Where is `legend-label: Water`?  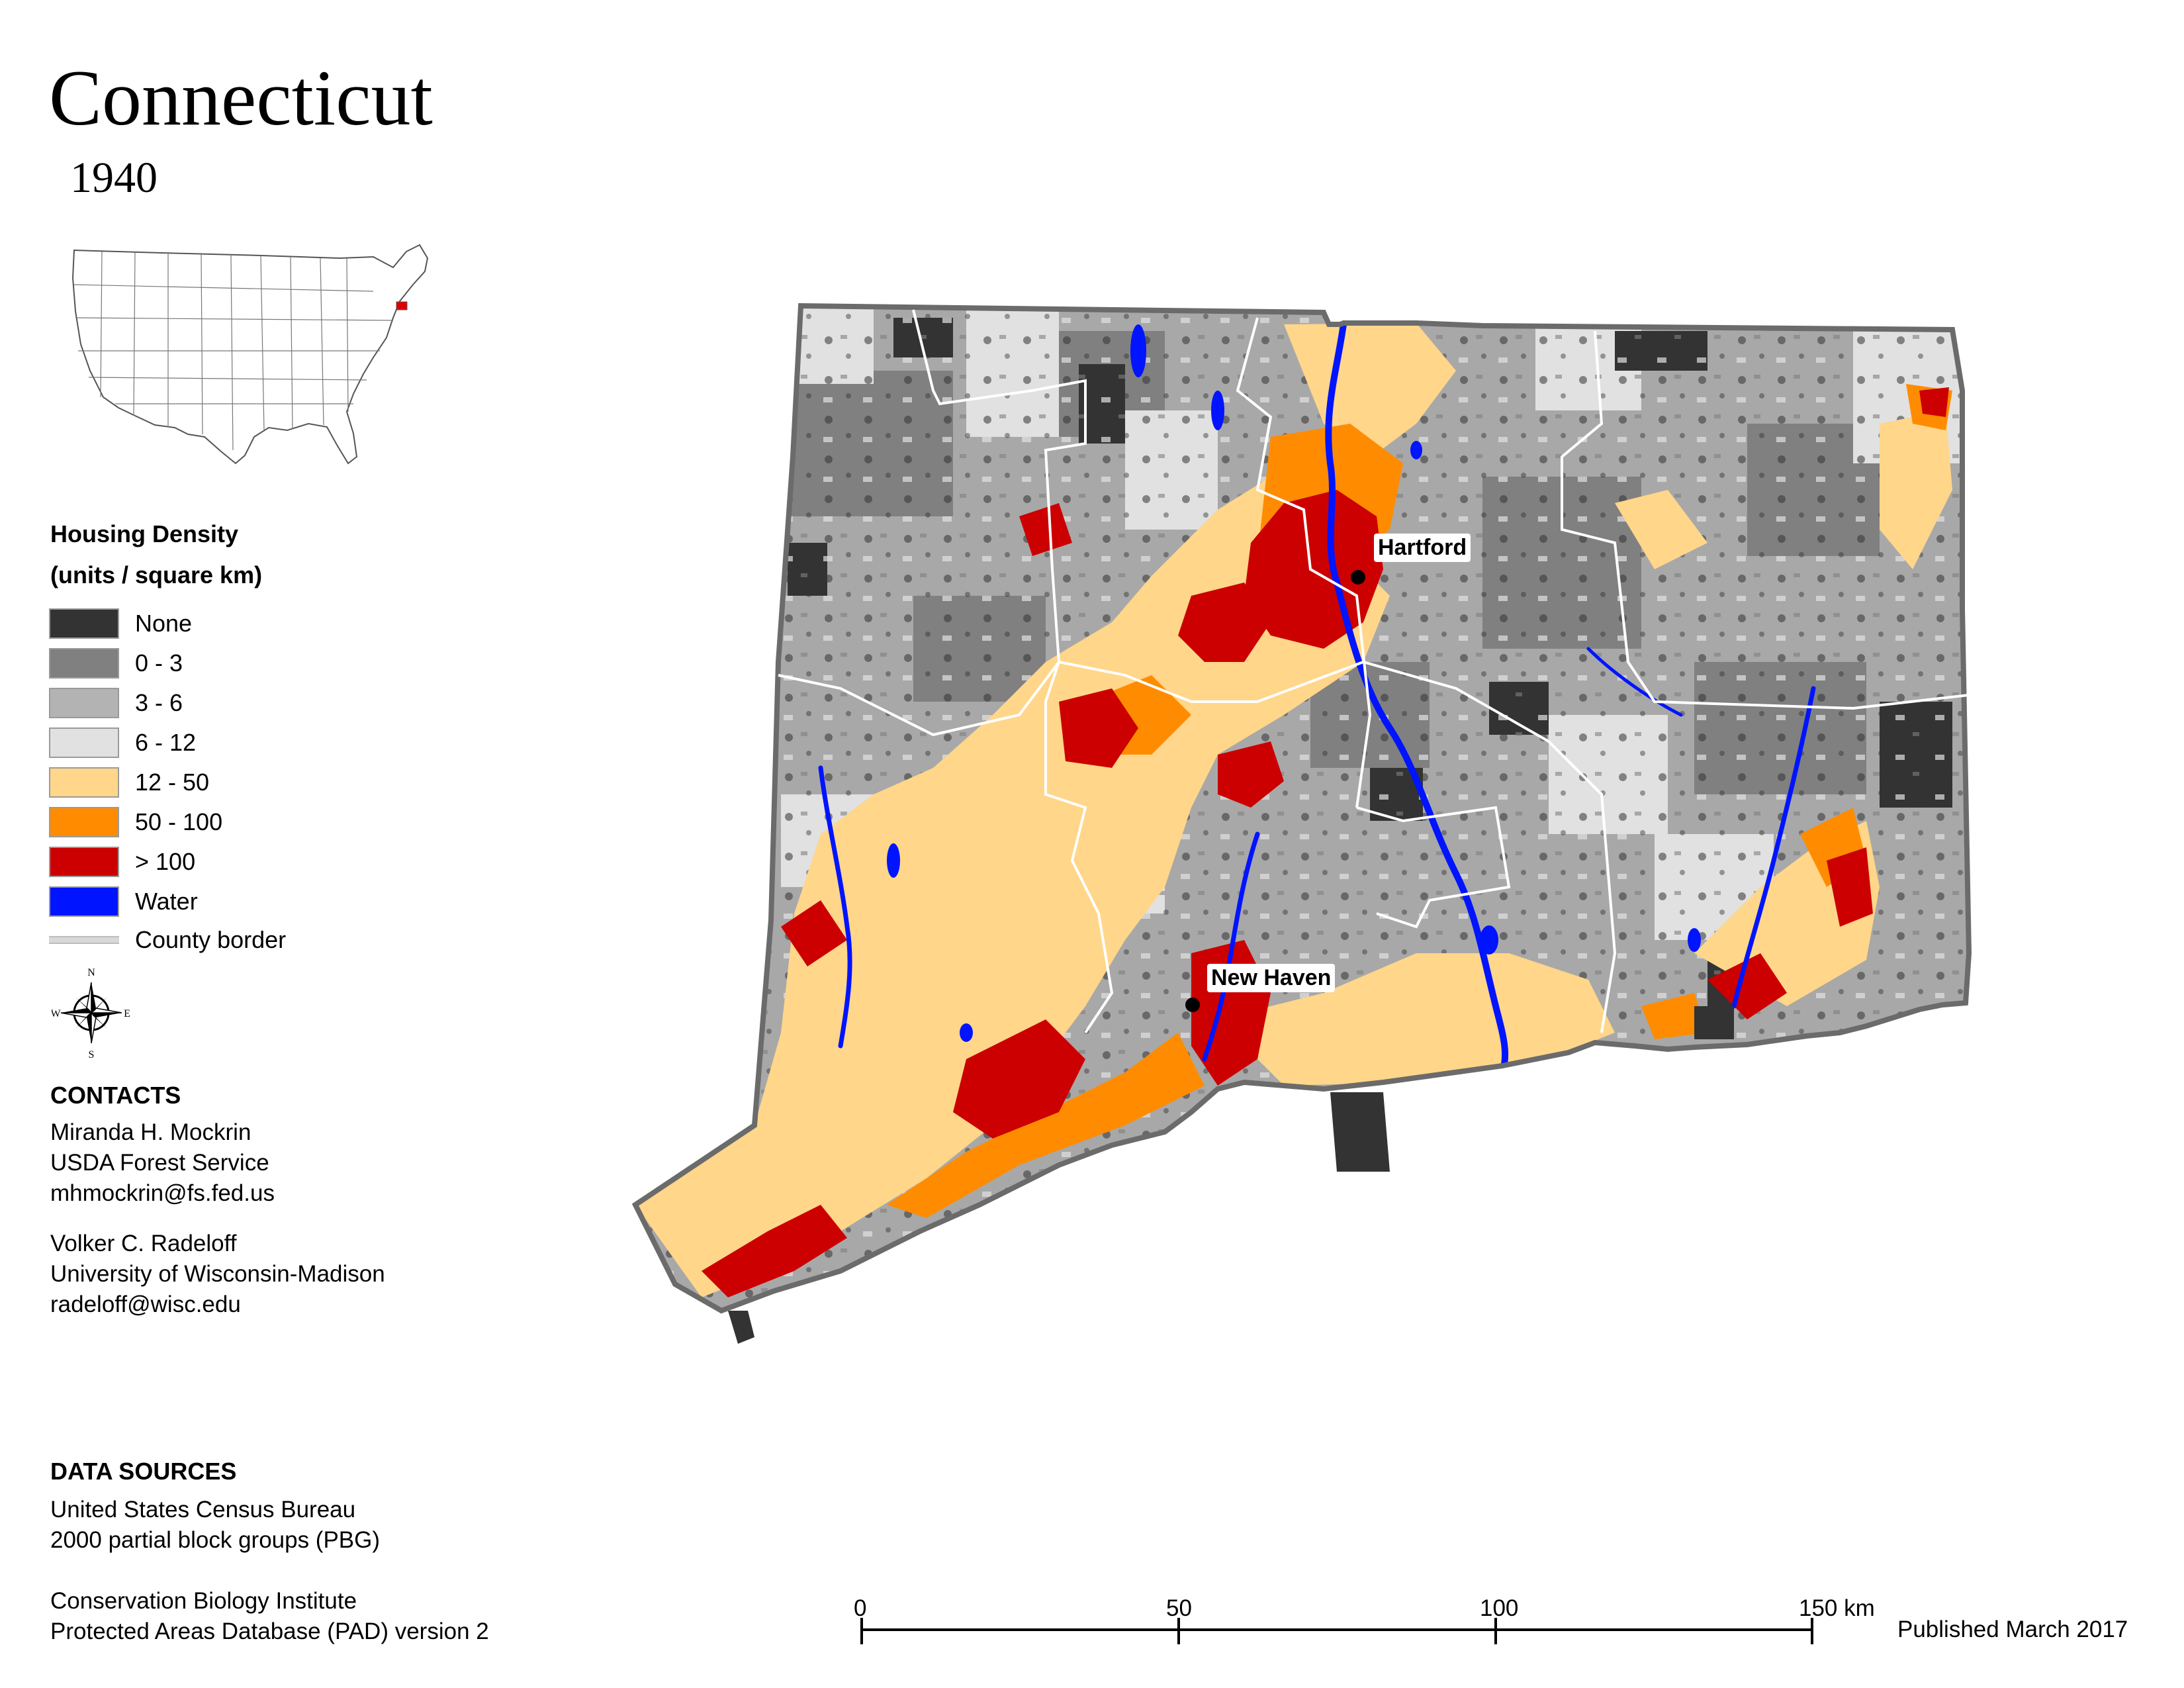
legend-label: Water is located at coordinates (167, 901).